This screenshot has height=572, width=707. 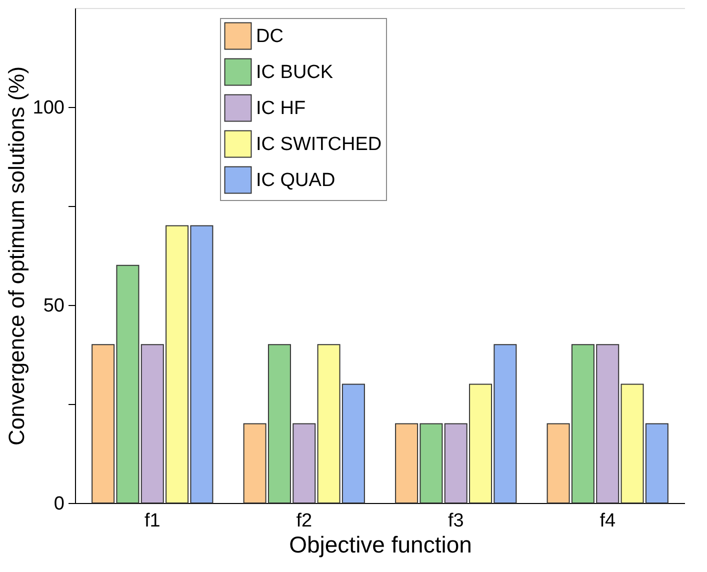 I want to click on x-tick-label: f2, so click(x=304, y=521).